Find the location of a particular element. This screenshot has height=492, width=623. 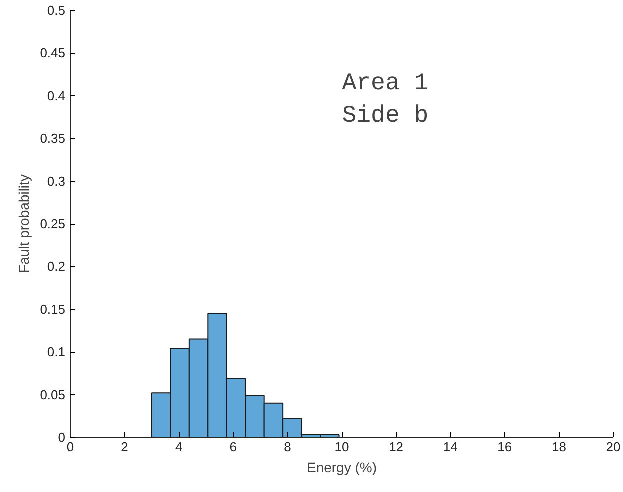

y-tick-label: 0.1 is located at coordinates (56, 352).